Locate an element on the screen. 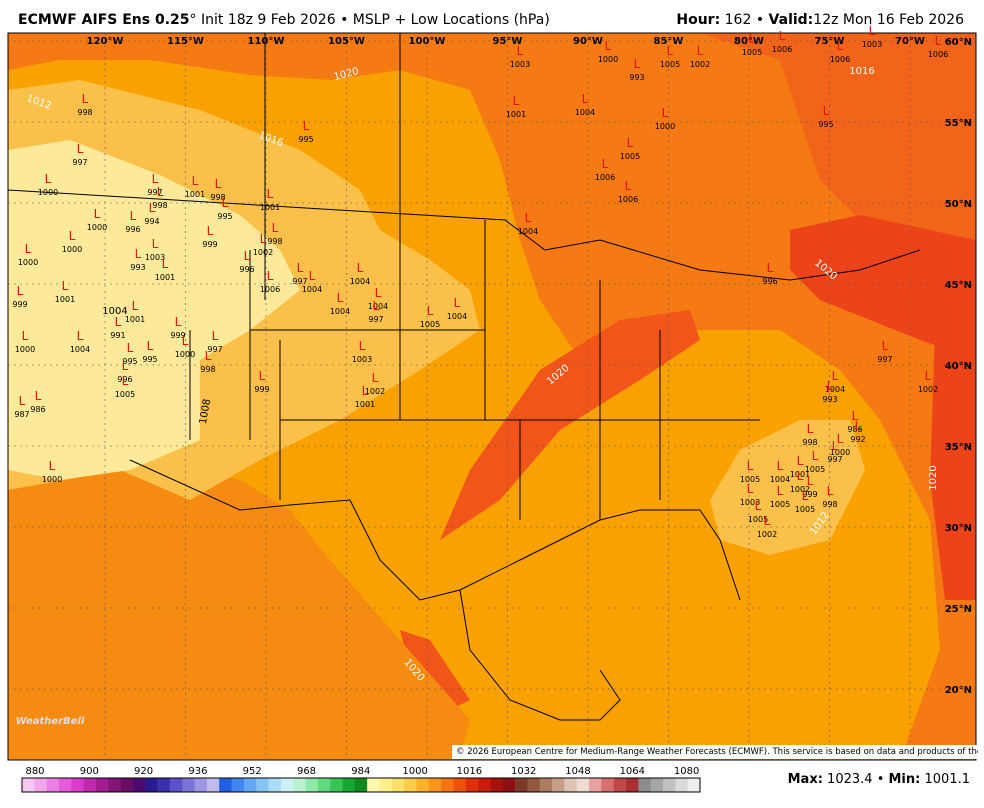 This screenshot has height=808, width=984. logo: WeatherBell is located at coordinates (50, 721).